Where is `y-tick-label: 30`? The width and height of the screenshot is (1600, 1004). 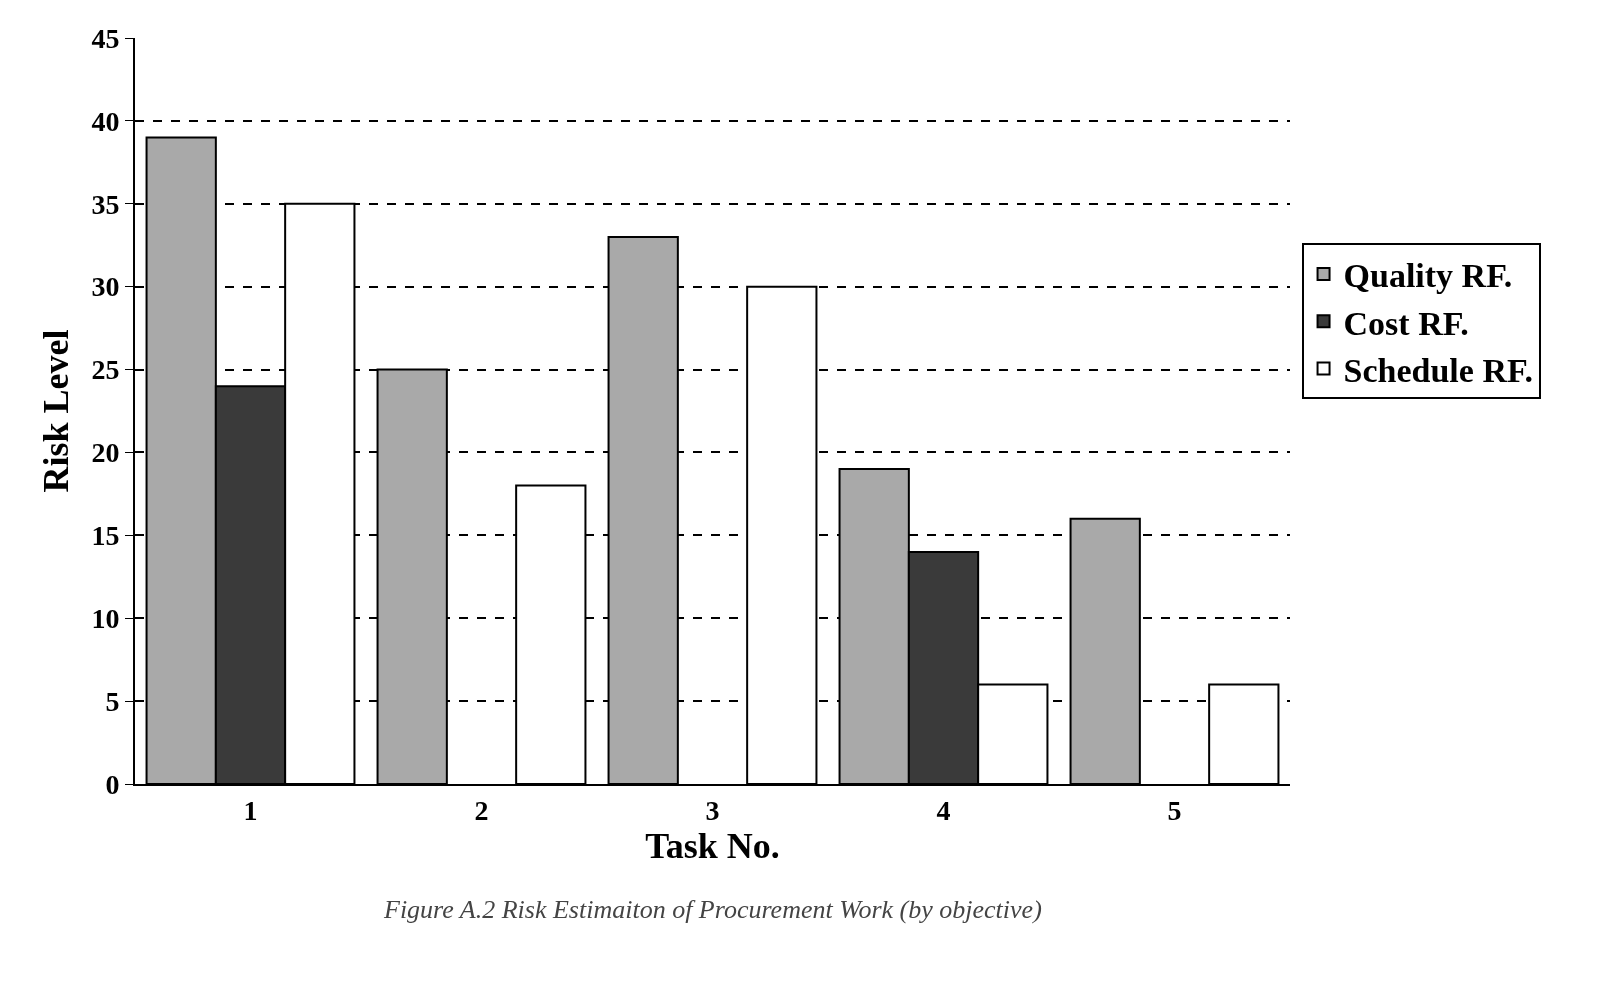 y-tick-label: 30 is located at coordinates (105, 287).